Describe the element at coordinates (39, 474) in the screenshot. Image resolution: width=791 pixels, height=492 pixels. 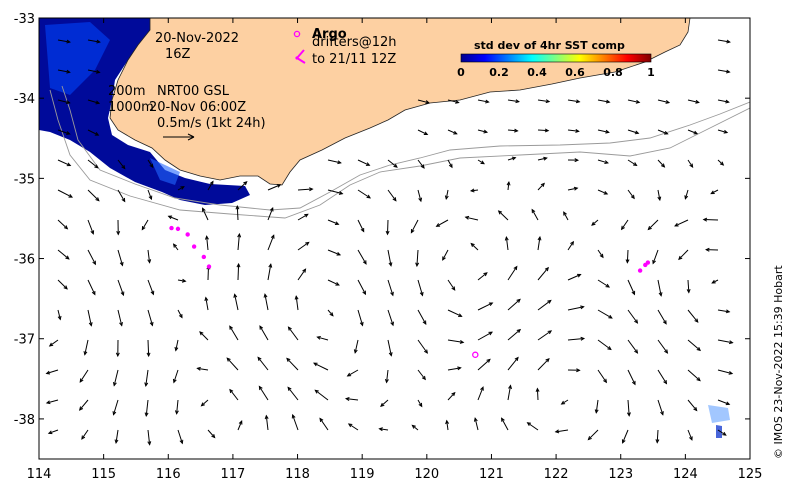
I see `x-tick-label: 114` at that location.